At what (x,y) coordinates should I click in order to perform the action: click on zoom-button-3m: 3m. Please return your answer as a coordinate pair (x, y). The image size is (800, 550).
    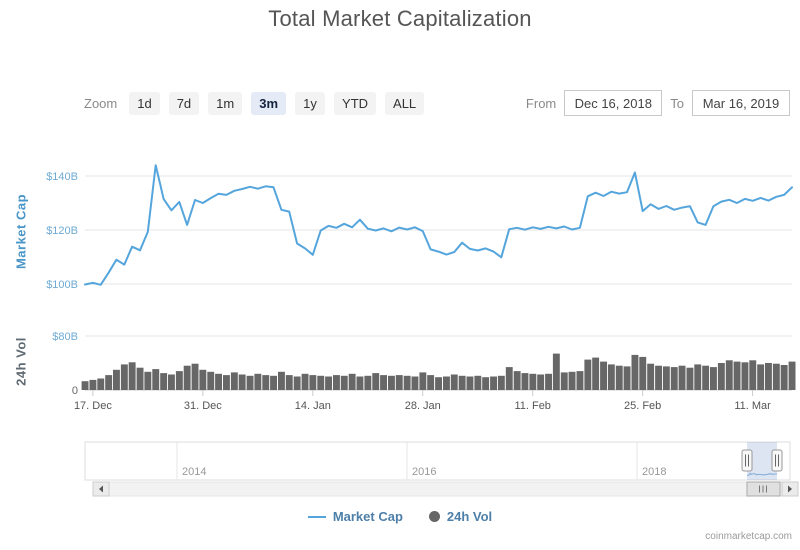
    Looking at the image, I should click on (269, 103).